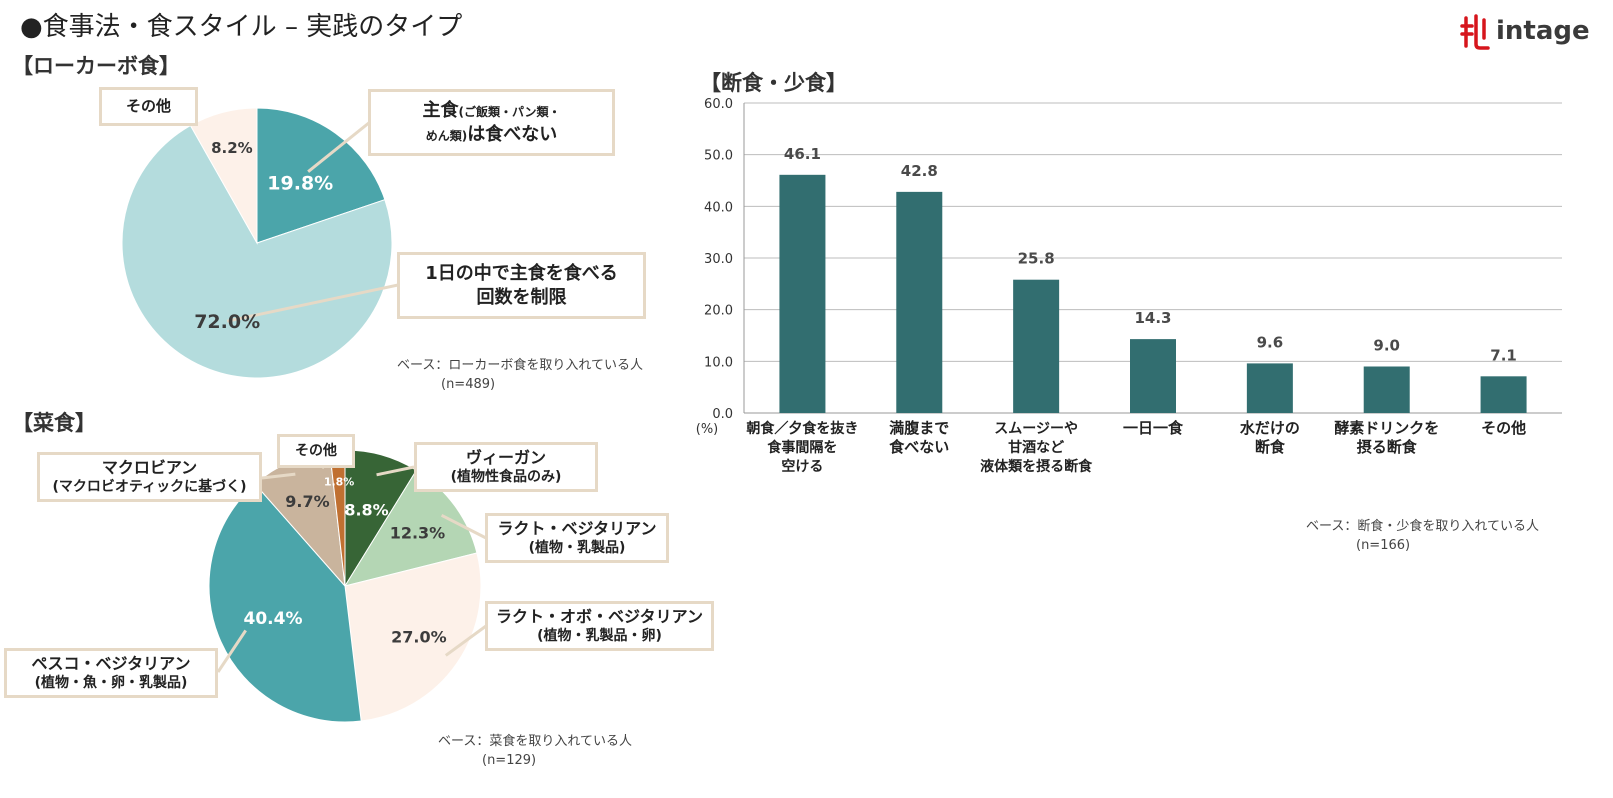 This screenshot has height=798, width=1613. What do you see at coordinates (722, 414) in the screenshot?
I see `y-tick-label: 0.0` at bounding box center [722, 414].